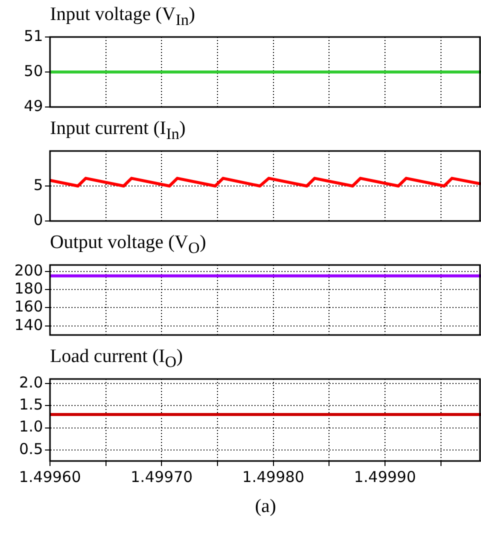 The height and width of the screenshot is (538, 481). I want to click on chart-title: Load current (I$_{O}$), so click(117, 358).